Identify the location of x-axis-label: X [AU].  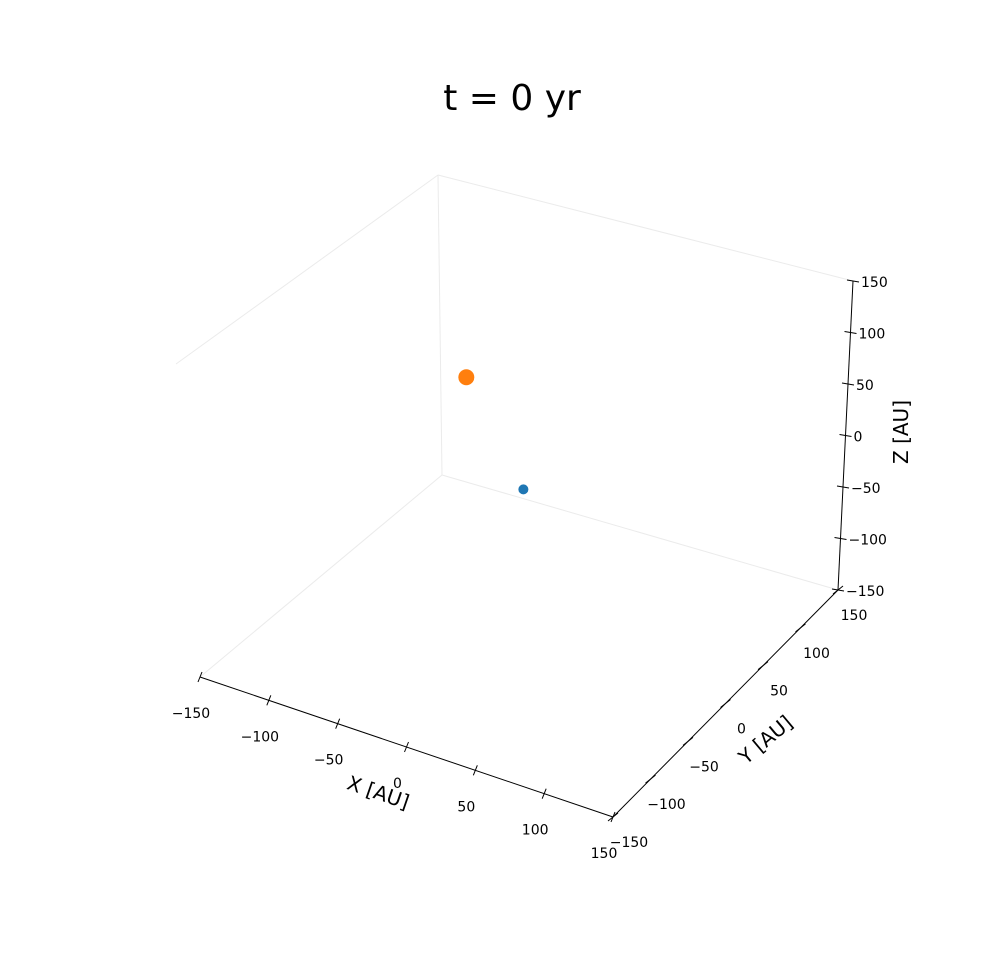
(378, 793).